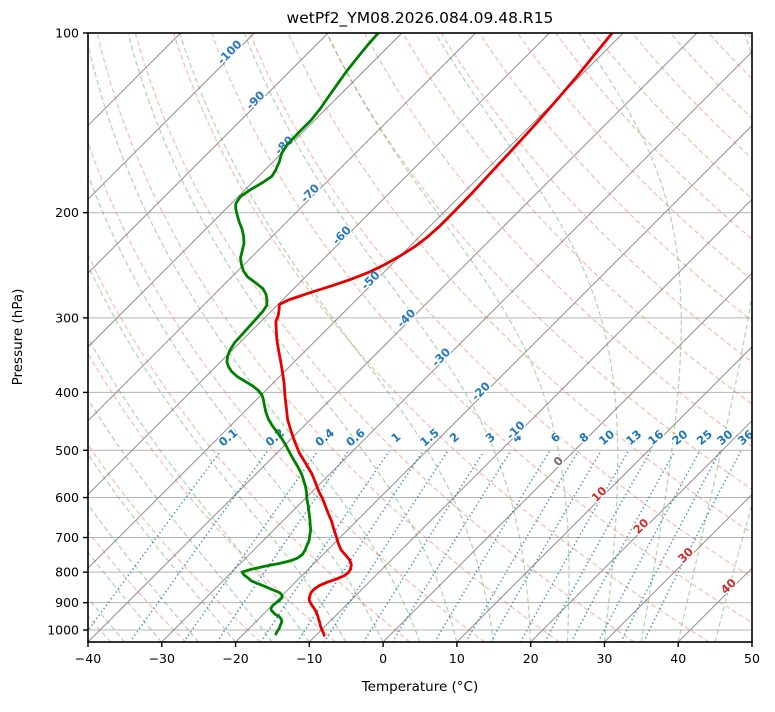  I want to click on x-tick-label: 0, so click(383, 658).